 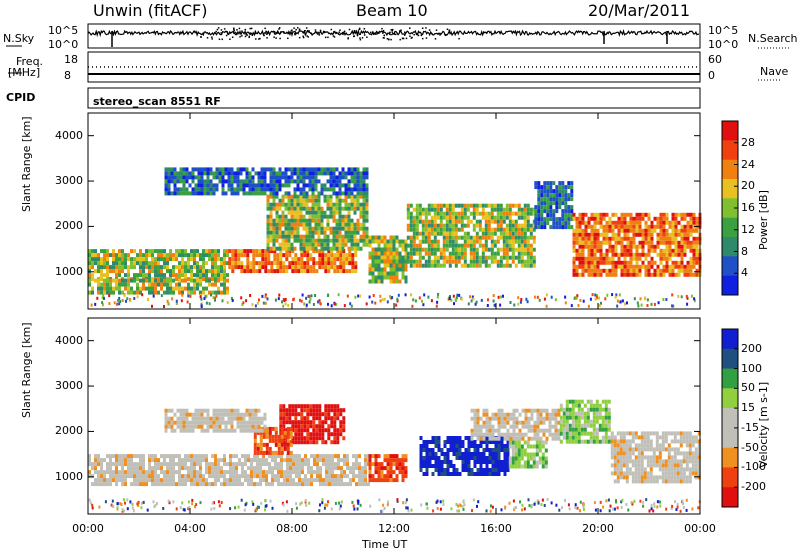 I want to click on nsky-tick-bottom: 10^0, so click(x=63, y=44).